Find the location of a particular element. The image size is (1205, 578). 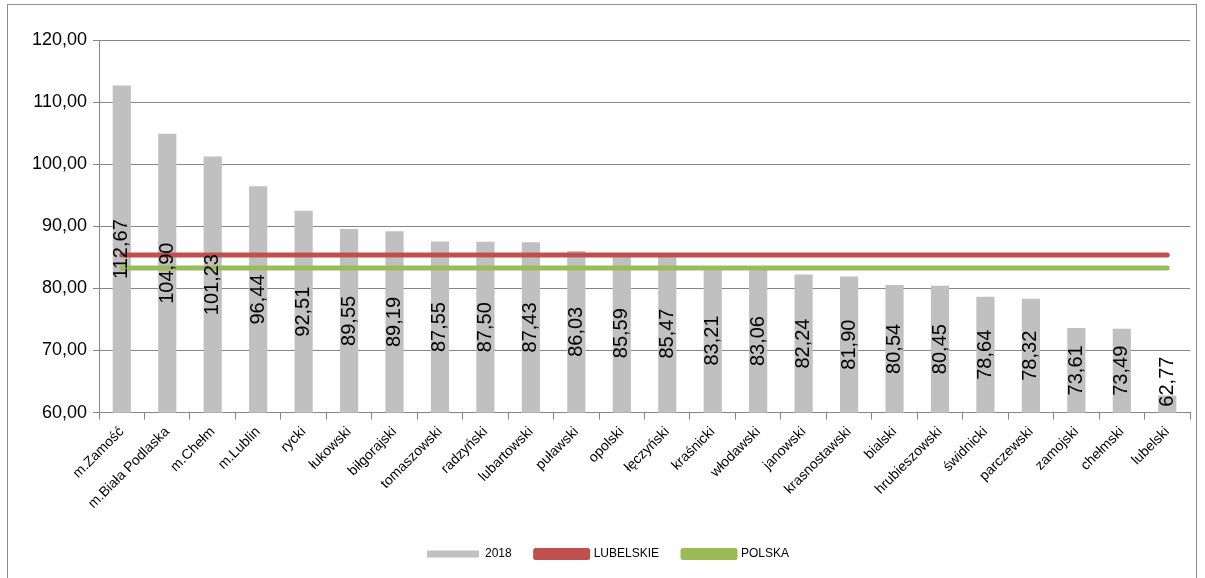

y-tick-label: 70,00 is located at coordinates (65, 349).